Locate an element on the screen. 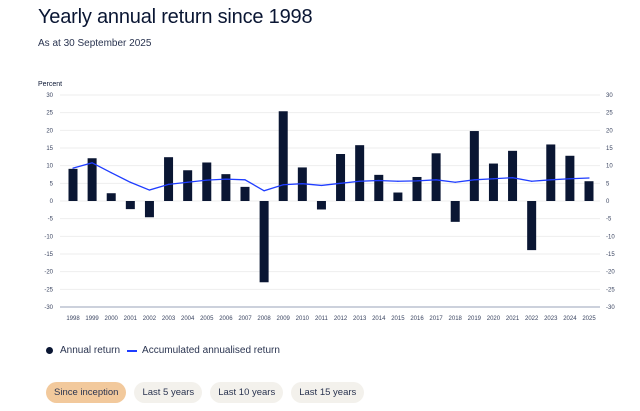  line-point-2014 is located at coordinates (379, 180).